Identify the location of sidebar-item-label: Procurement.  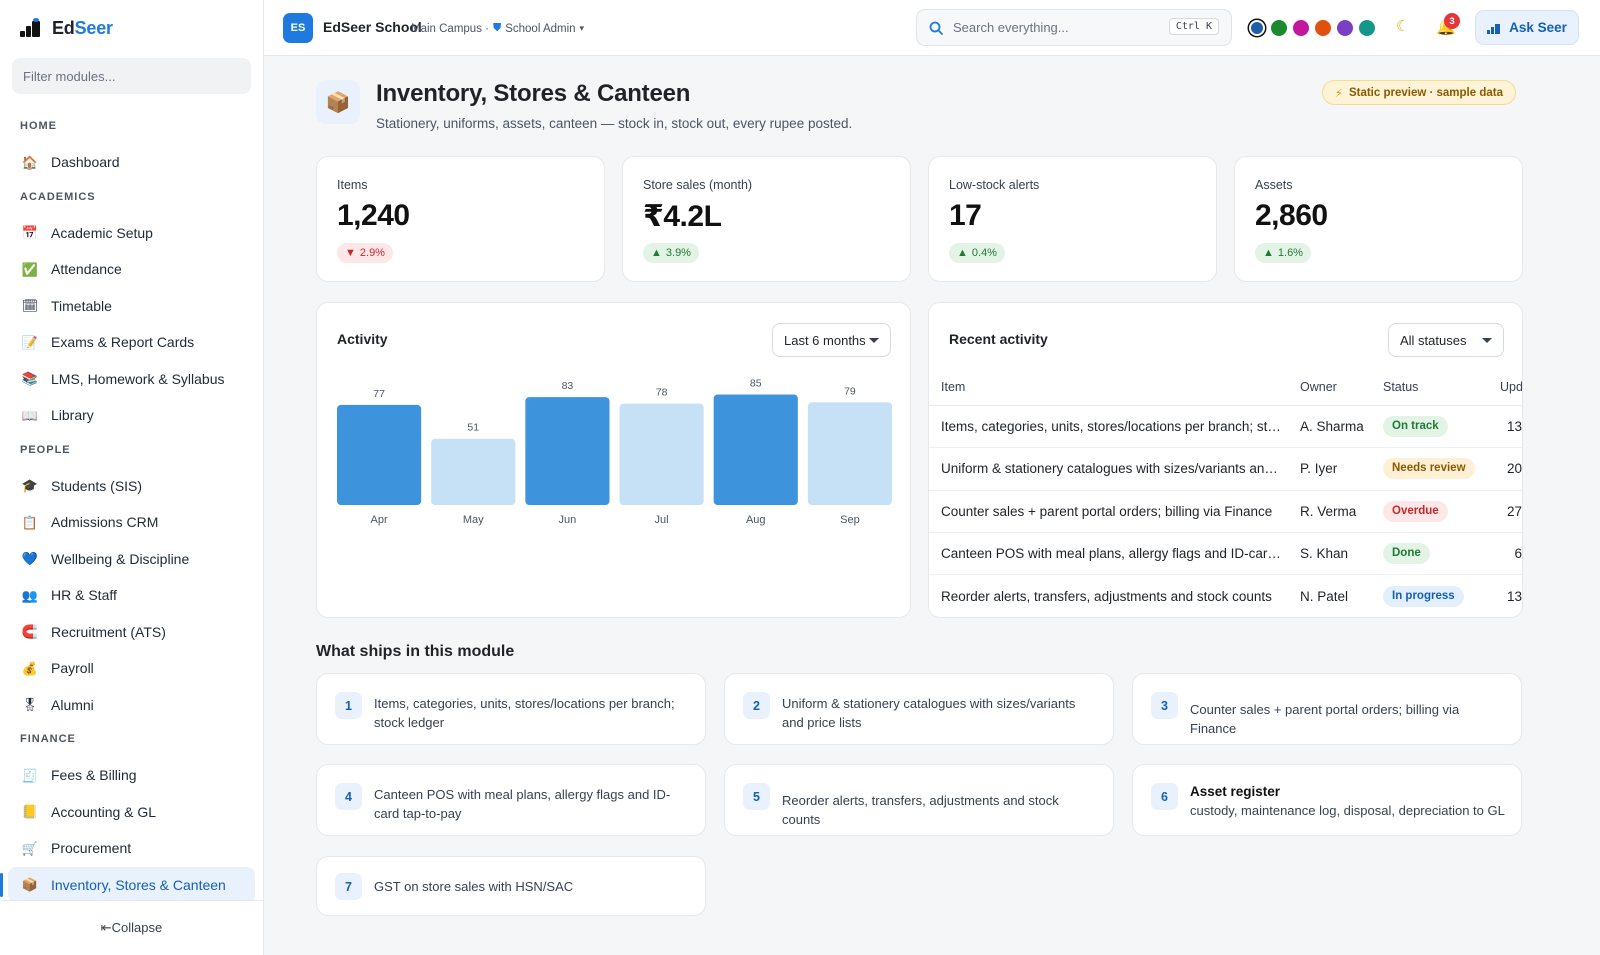
(91, 848).